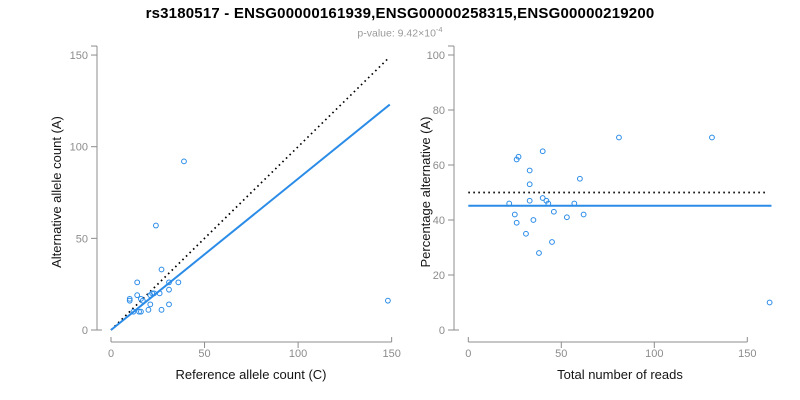  I want to click on right-plot-y-axis-label: Percentage alternative (A), so click(425, 192).